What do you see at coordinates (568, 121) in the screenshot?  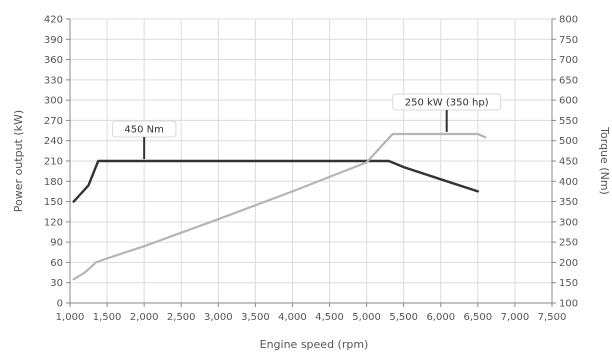 I see `y-right-tick-label: 550` at bounding box center [568, 121].